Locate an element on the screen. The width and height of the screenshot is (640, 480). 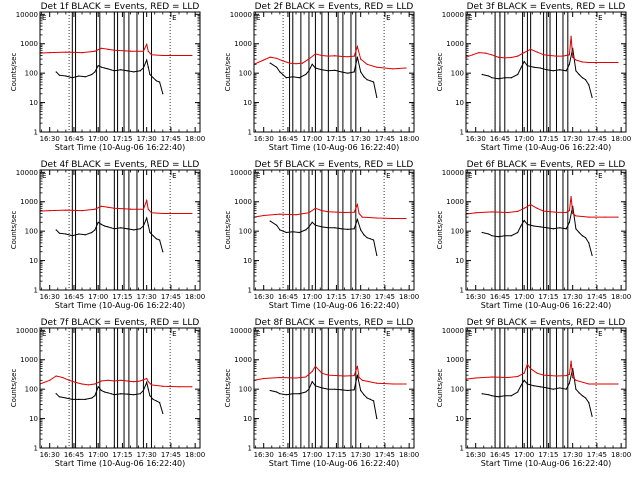
y-axis-label: Counts/sec is located at coordinates (228, 388).